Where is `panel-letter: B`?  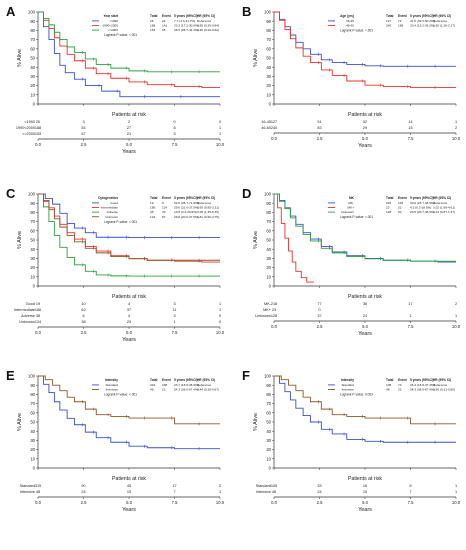
panel-letter: B is located at coordinates (246, 11).